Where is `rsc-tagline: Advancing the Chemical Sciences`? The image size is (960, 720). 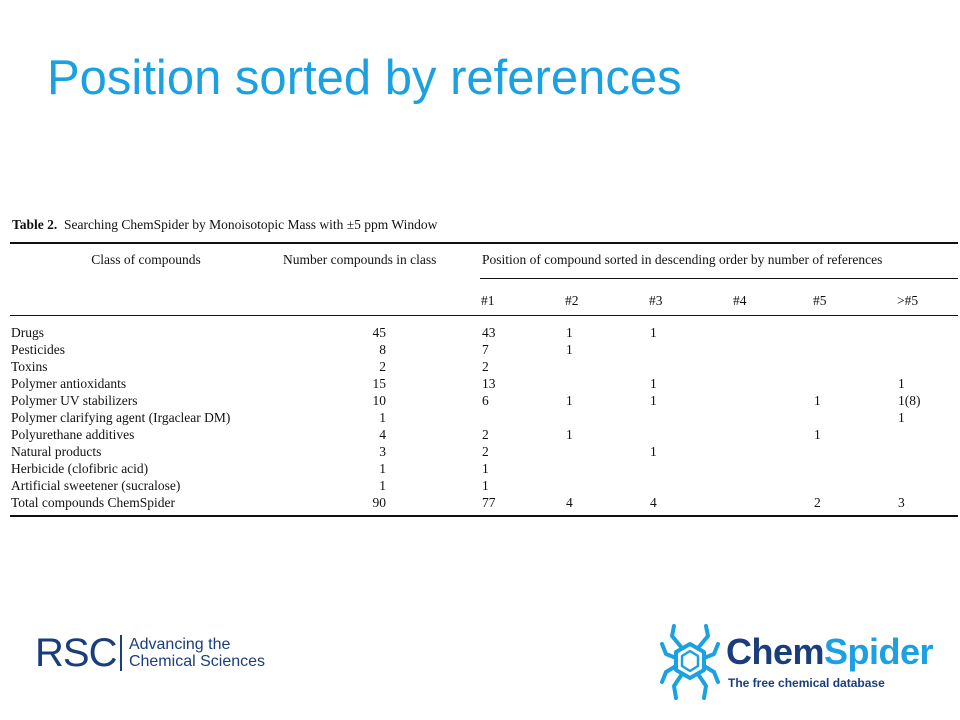
rsc-tagline: Advancing the Chemical Sciences is located at coordinates (197, 653).